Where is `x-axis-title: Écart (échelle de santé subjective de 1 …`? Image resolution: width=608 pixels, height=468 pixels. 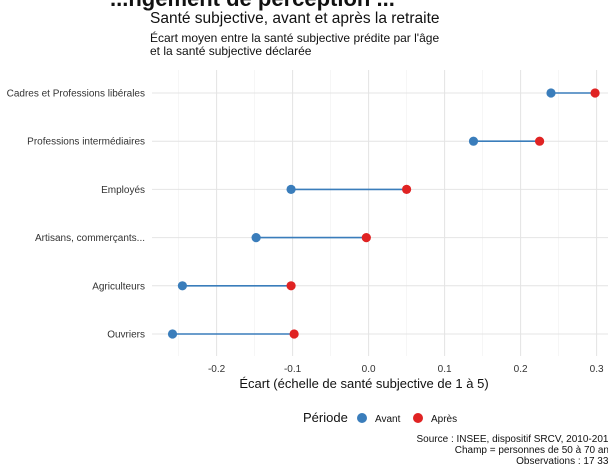 x-axis-title: Écart (échelle de santé subjective de 1 … is located at coordinates (363, 383).